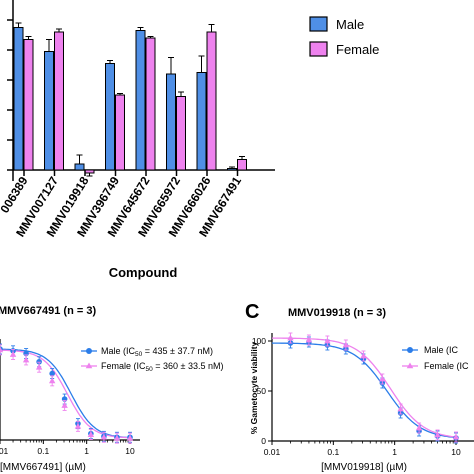  Describe the element at coordinates (263, 441) in the screenshot. I see `ytick-label: 0` at that location.